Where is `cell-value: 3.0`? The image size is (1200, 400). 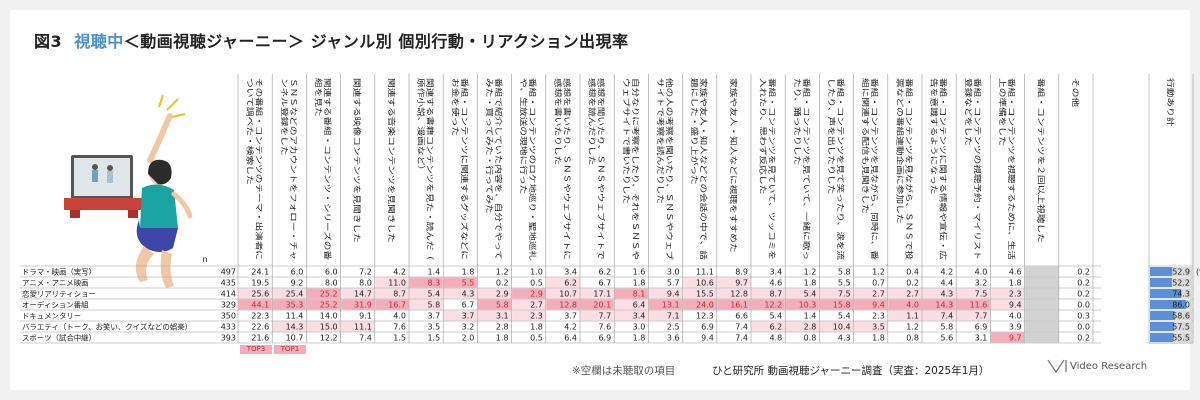
cell-value: 3.0 is located at coordinates (673, 271).